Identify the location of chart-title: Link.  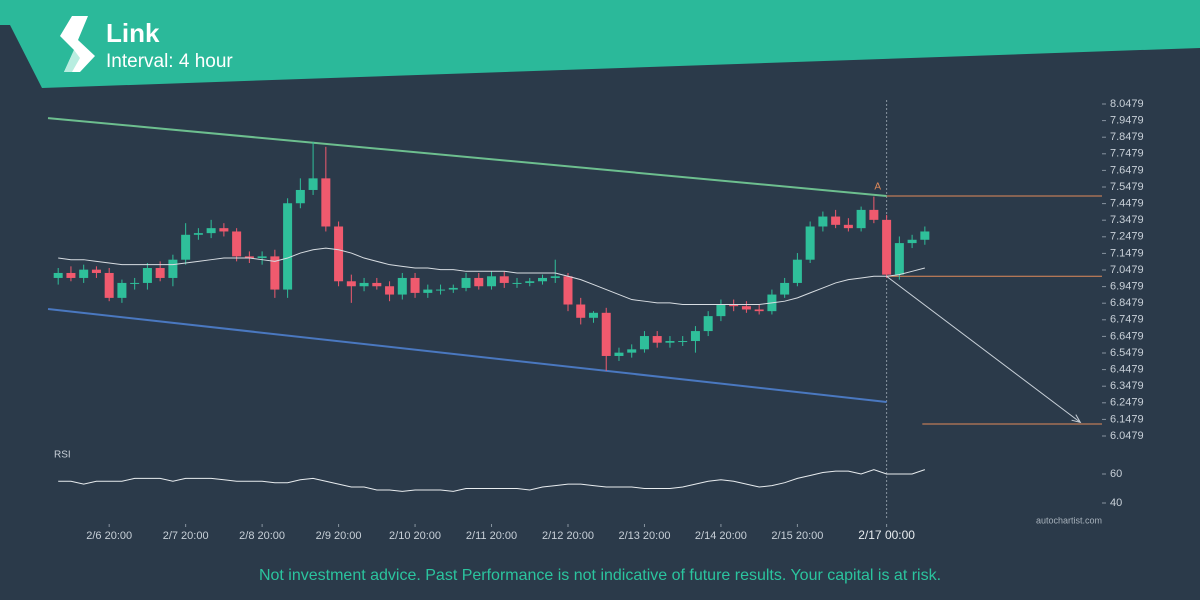
(133, 33).